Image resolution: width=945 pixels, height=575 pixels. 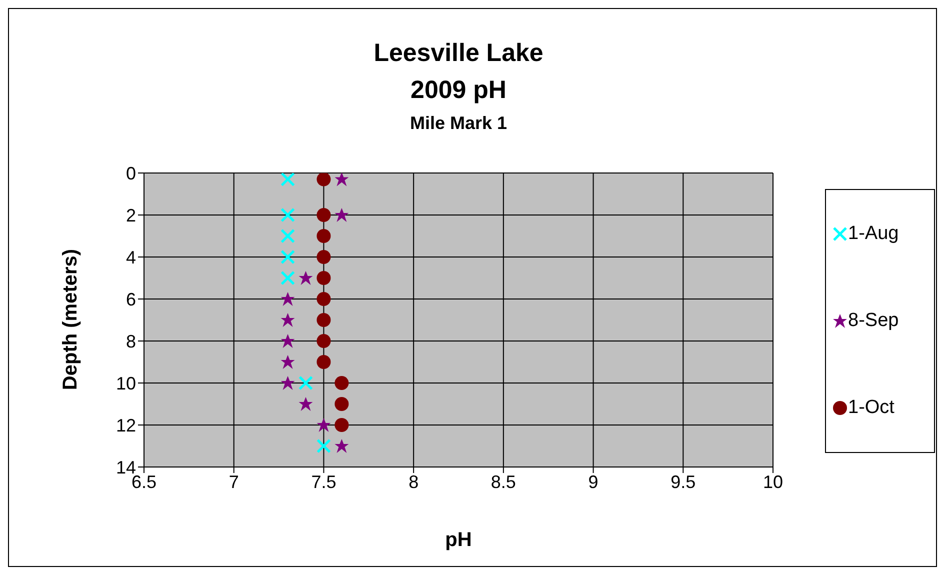 What do you see at coordinates (131, 173) in the screenshot?
I see `y-tick-label: 0` at bounding box center [131, 173].